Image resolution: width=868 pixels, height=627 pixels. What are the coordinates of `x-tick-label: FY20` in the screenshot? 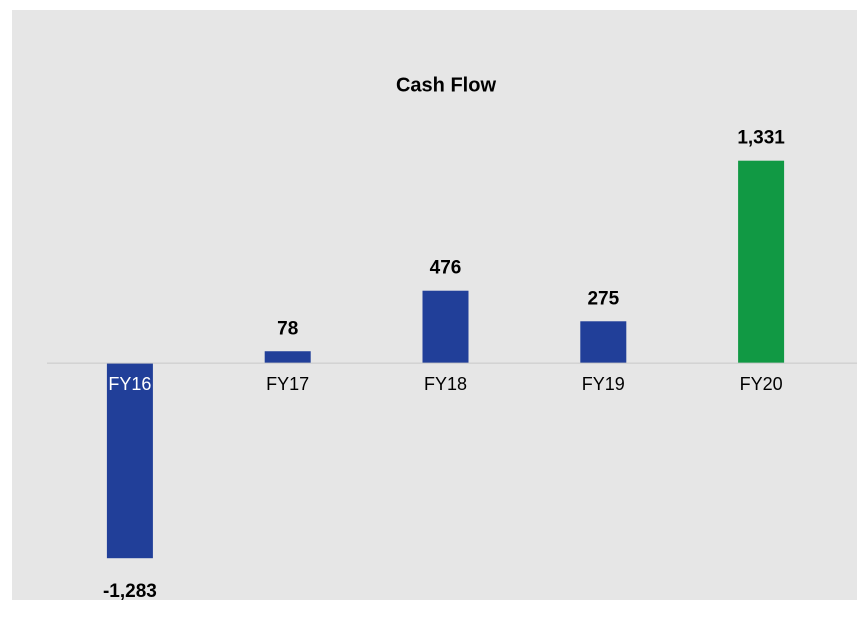 It's located at (761, 384).